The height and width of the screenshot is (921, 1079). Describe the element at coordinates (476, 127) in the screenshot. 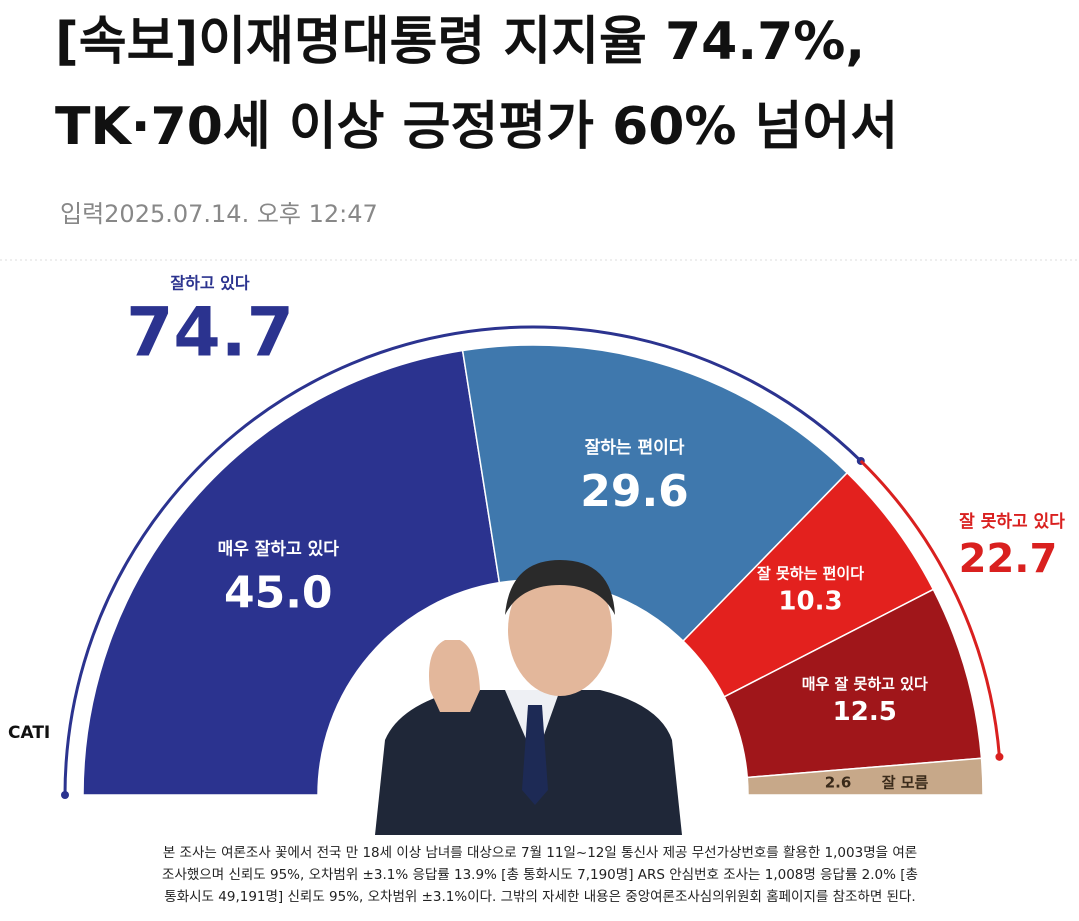

I see `headline: TK·70세 이상 긍정평가 60% 넘어서` at that location.